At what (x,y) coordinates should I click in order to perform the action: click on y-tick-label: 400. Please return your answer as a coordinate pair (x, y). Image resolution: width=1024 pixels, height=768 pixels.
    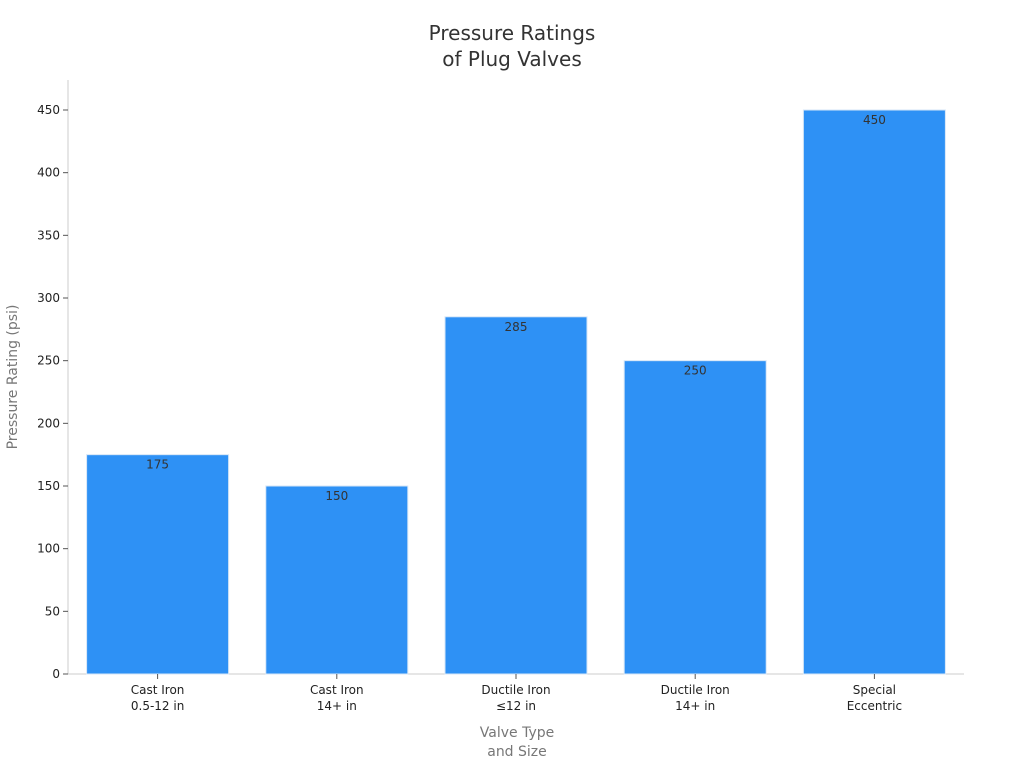
    Looking at the image, I should click on (48, 173).